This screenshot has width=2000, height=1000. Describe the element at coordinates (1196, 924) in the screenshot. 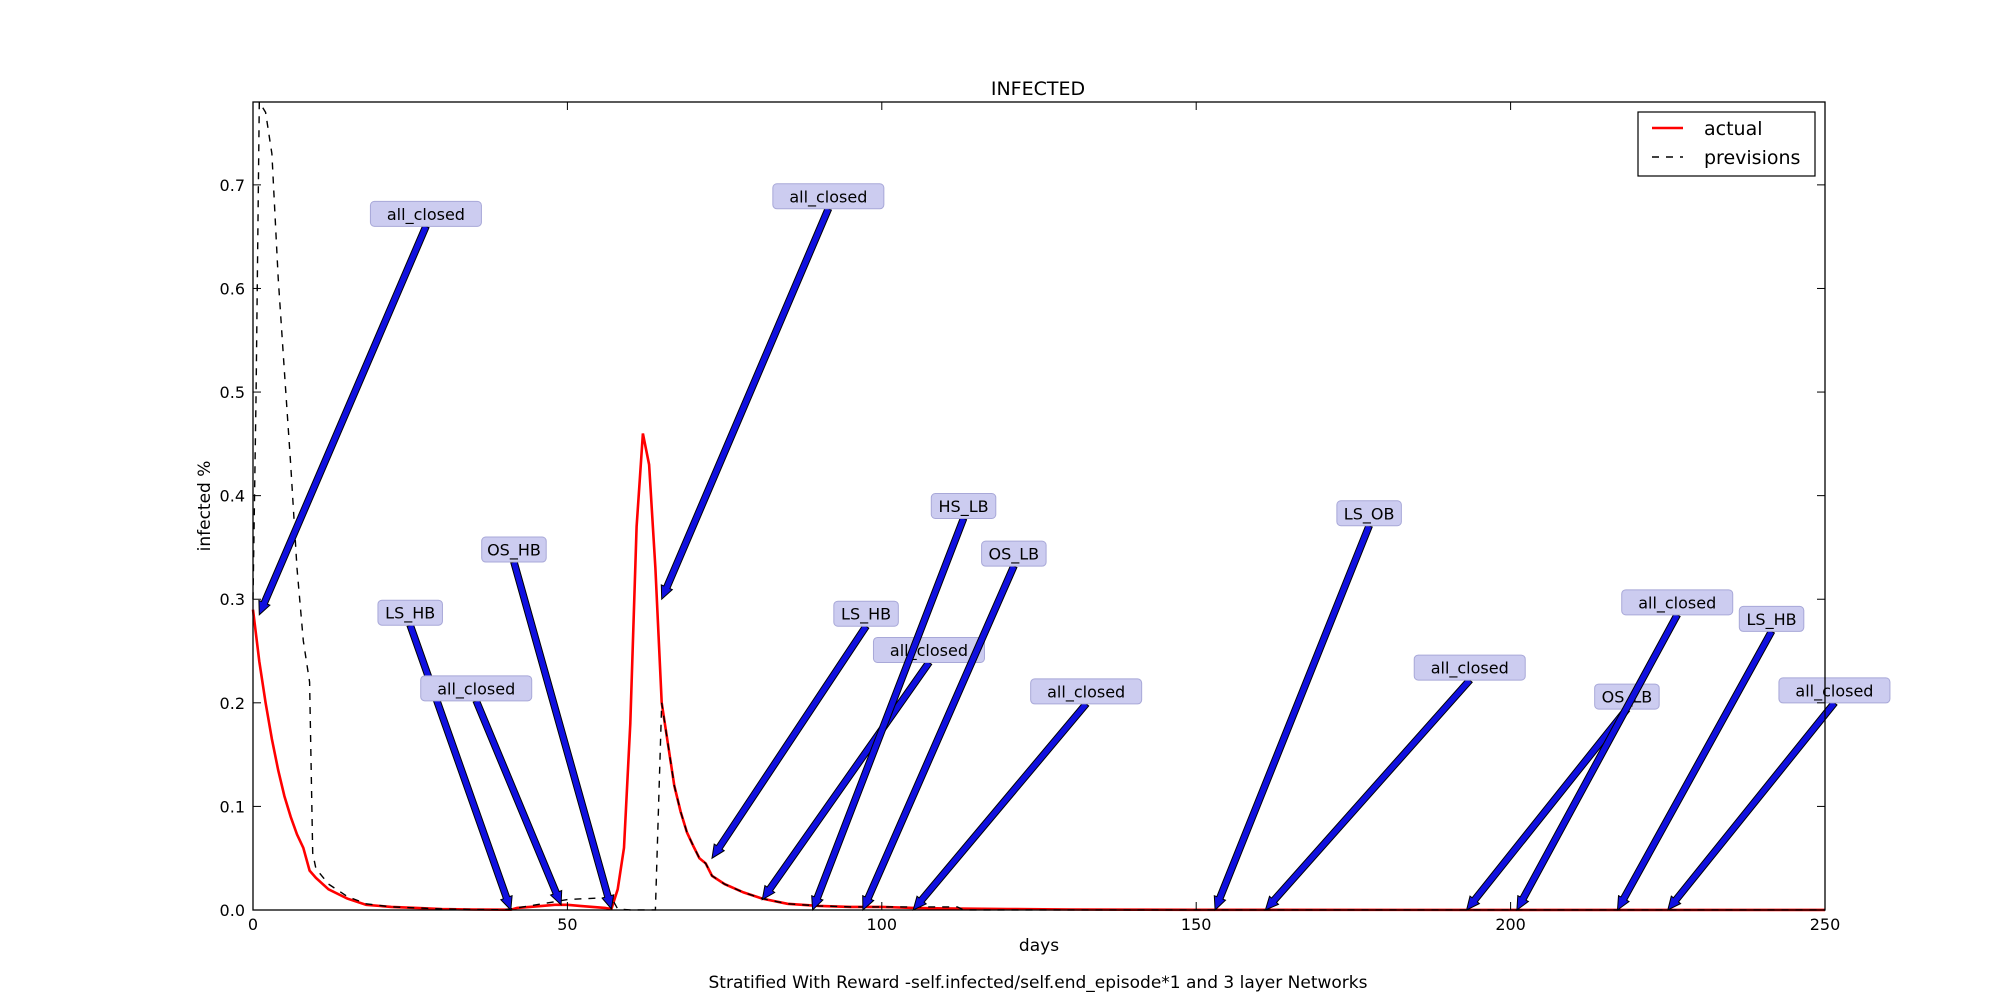

I see `x-tick-label: 150` at that location.